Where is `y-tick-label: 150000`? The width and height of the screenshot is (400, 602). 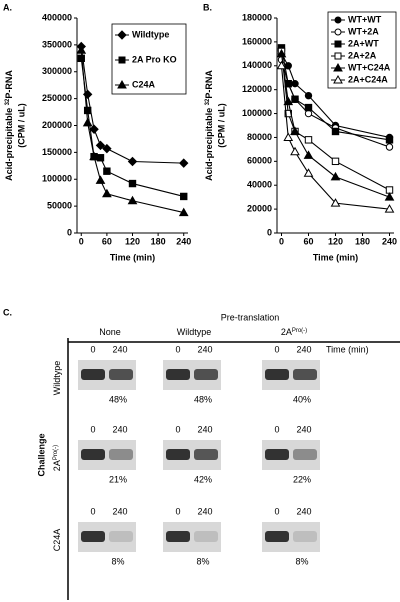 y-tick-label: 150000 is located at coordinates (57, 152).